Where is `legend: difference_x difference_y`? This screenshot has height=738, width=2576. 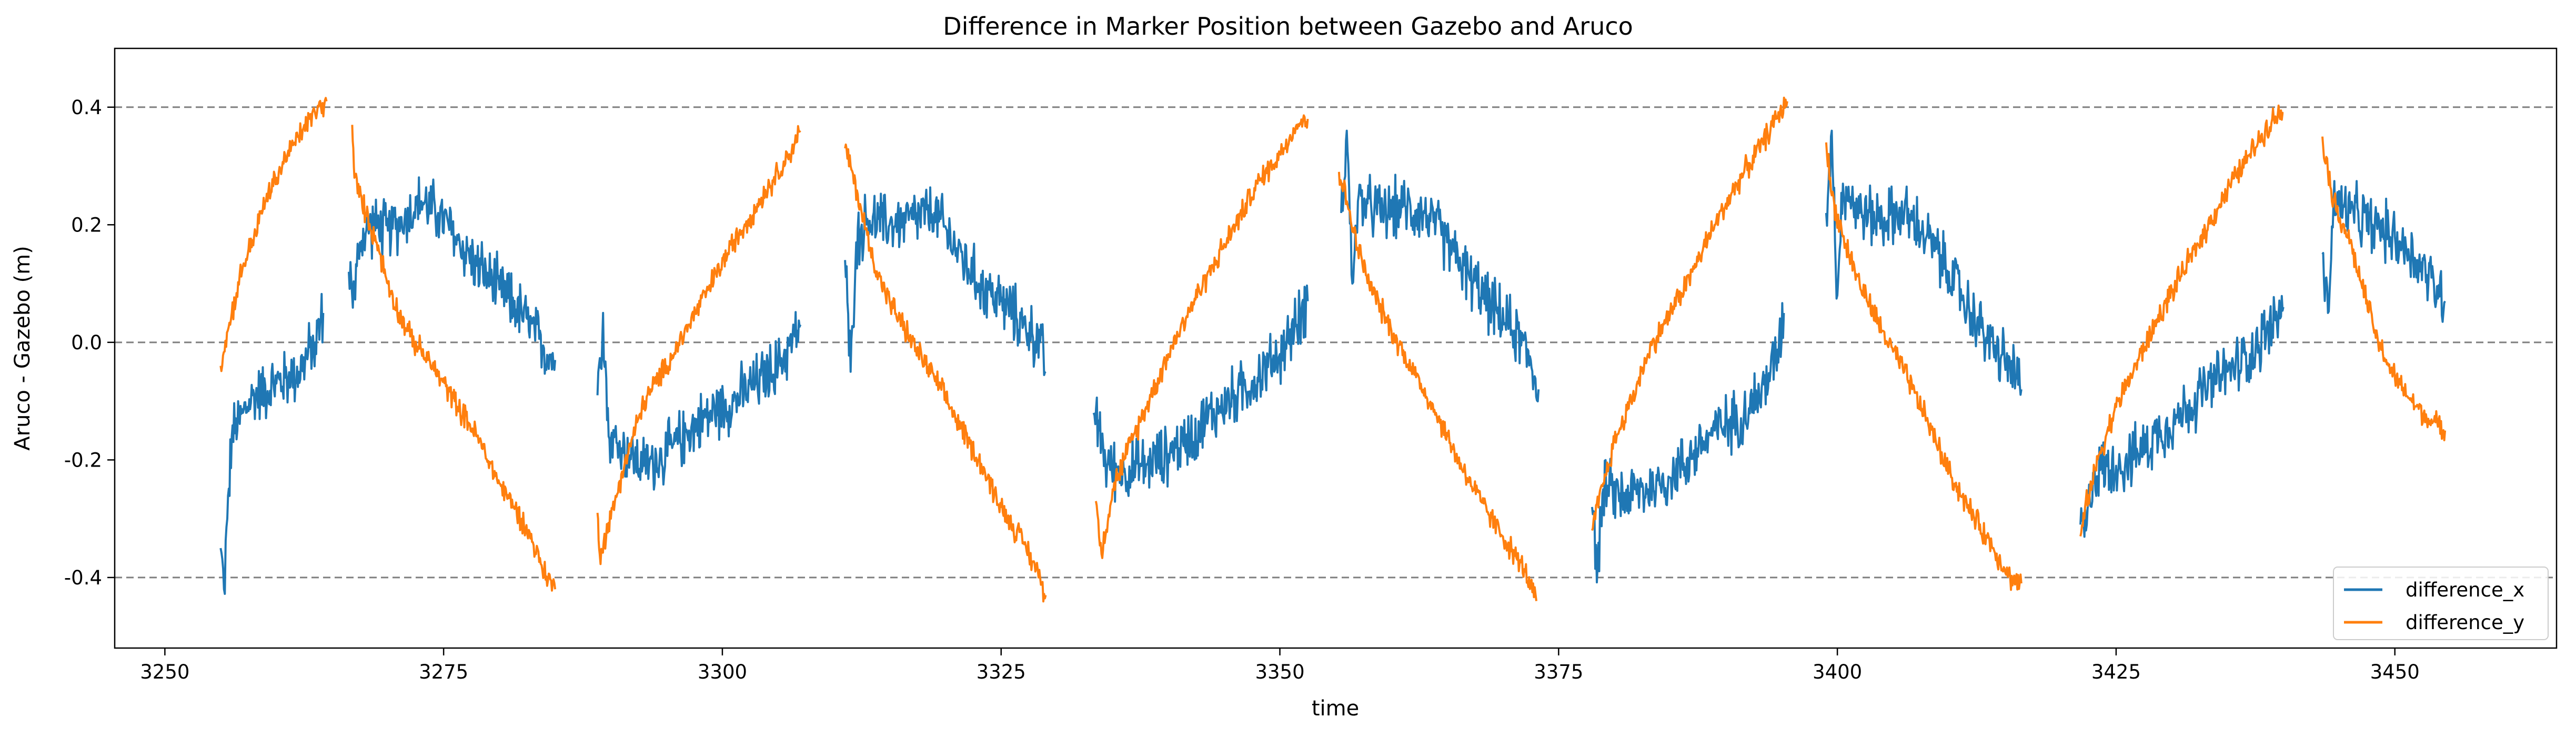
legend: difference_x difference_y is located at coordinates (2441, 604).